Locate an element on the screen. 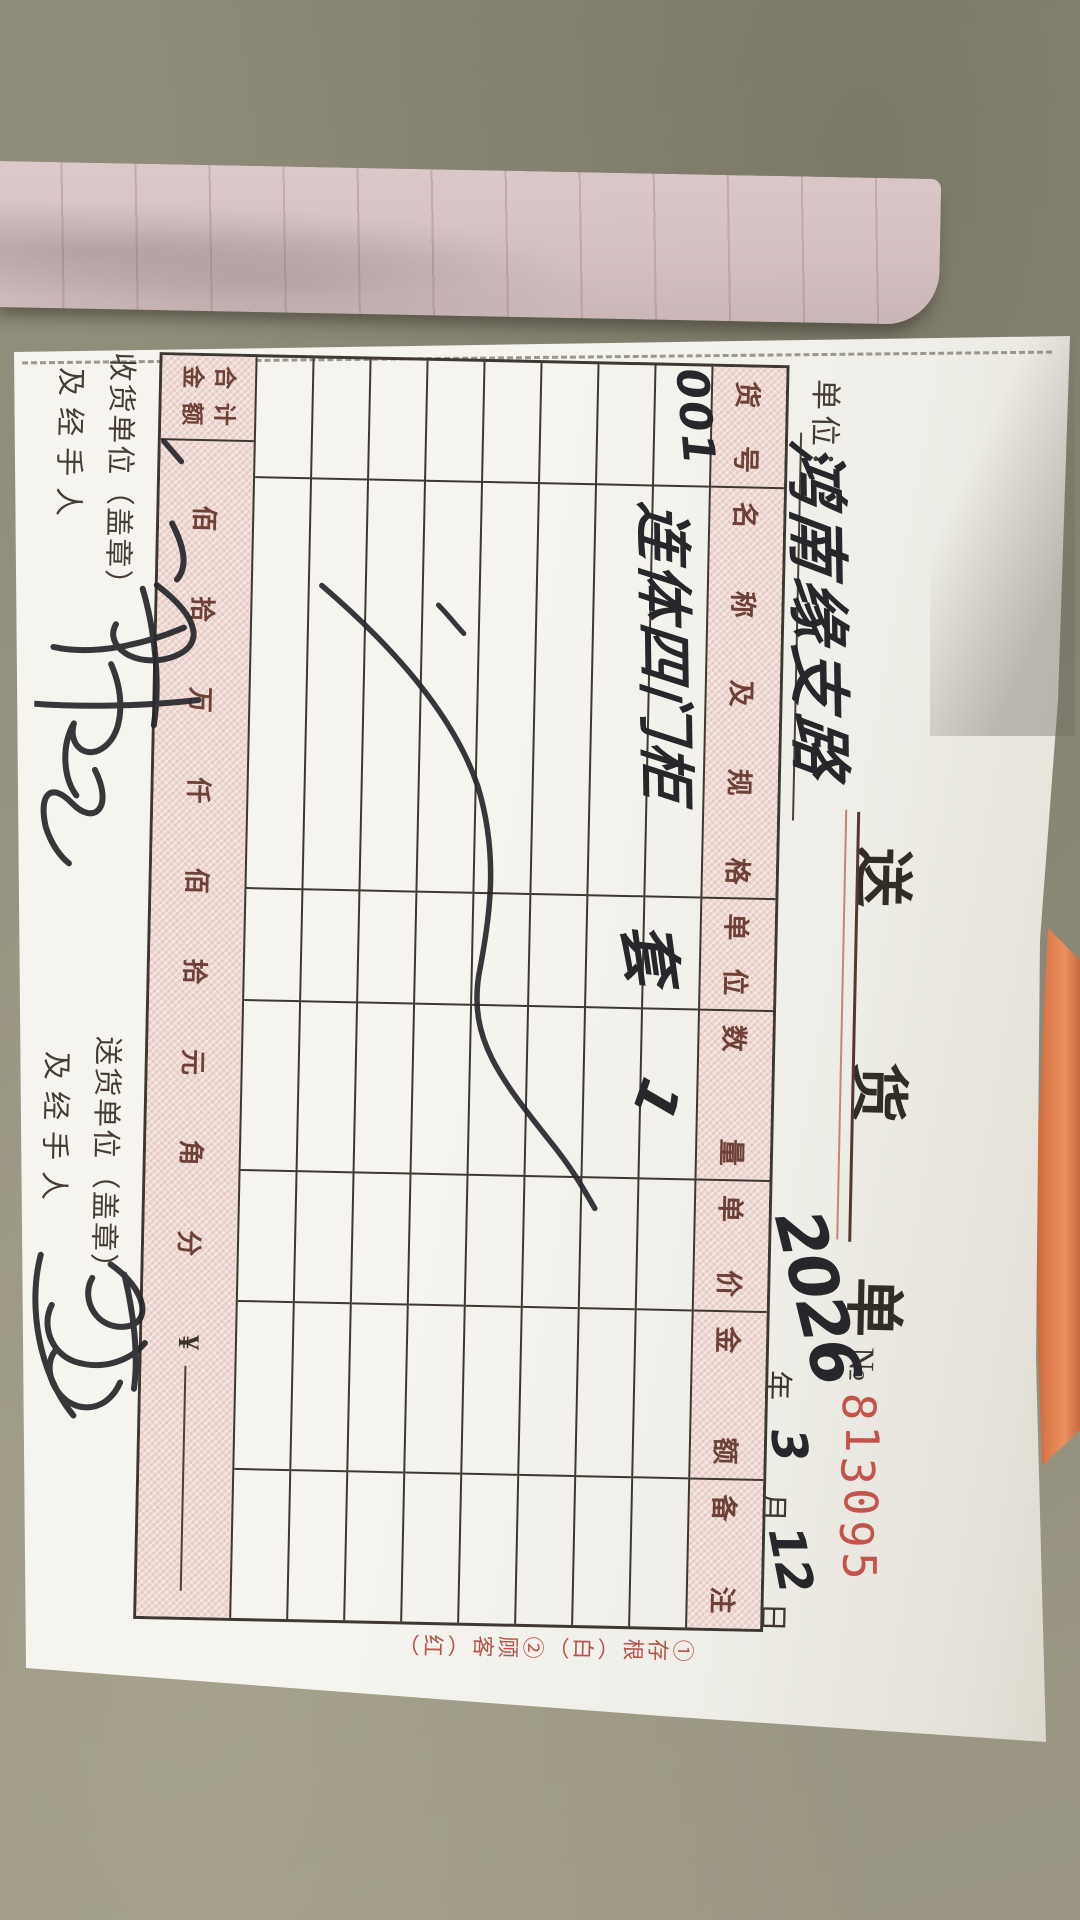  sender-block: 送货单位（盖章） 及经手人 is located at coordinates (82, 1160).